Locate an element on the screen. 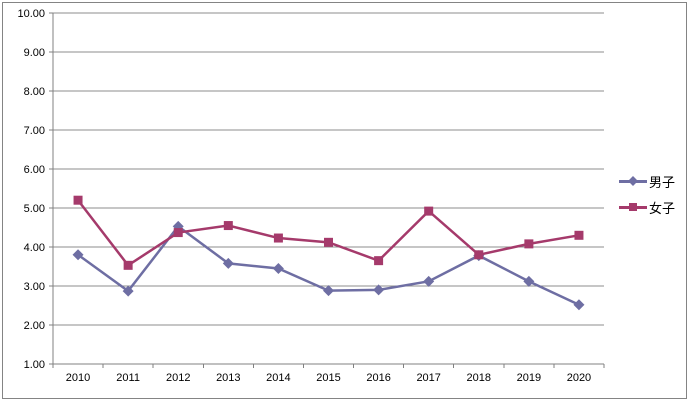  y-tick-label: 9.00 is located at coordinates (34, 53).